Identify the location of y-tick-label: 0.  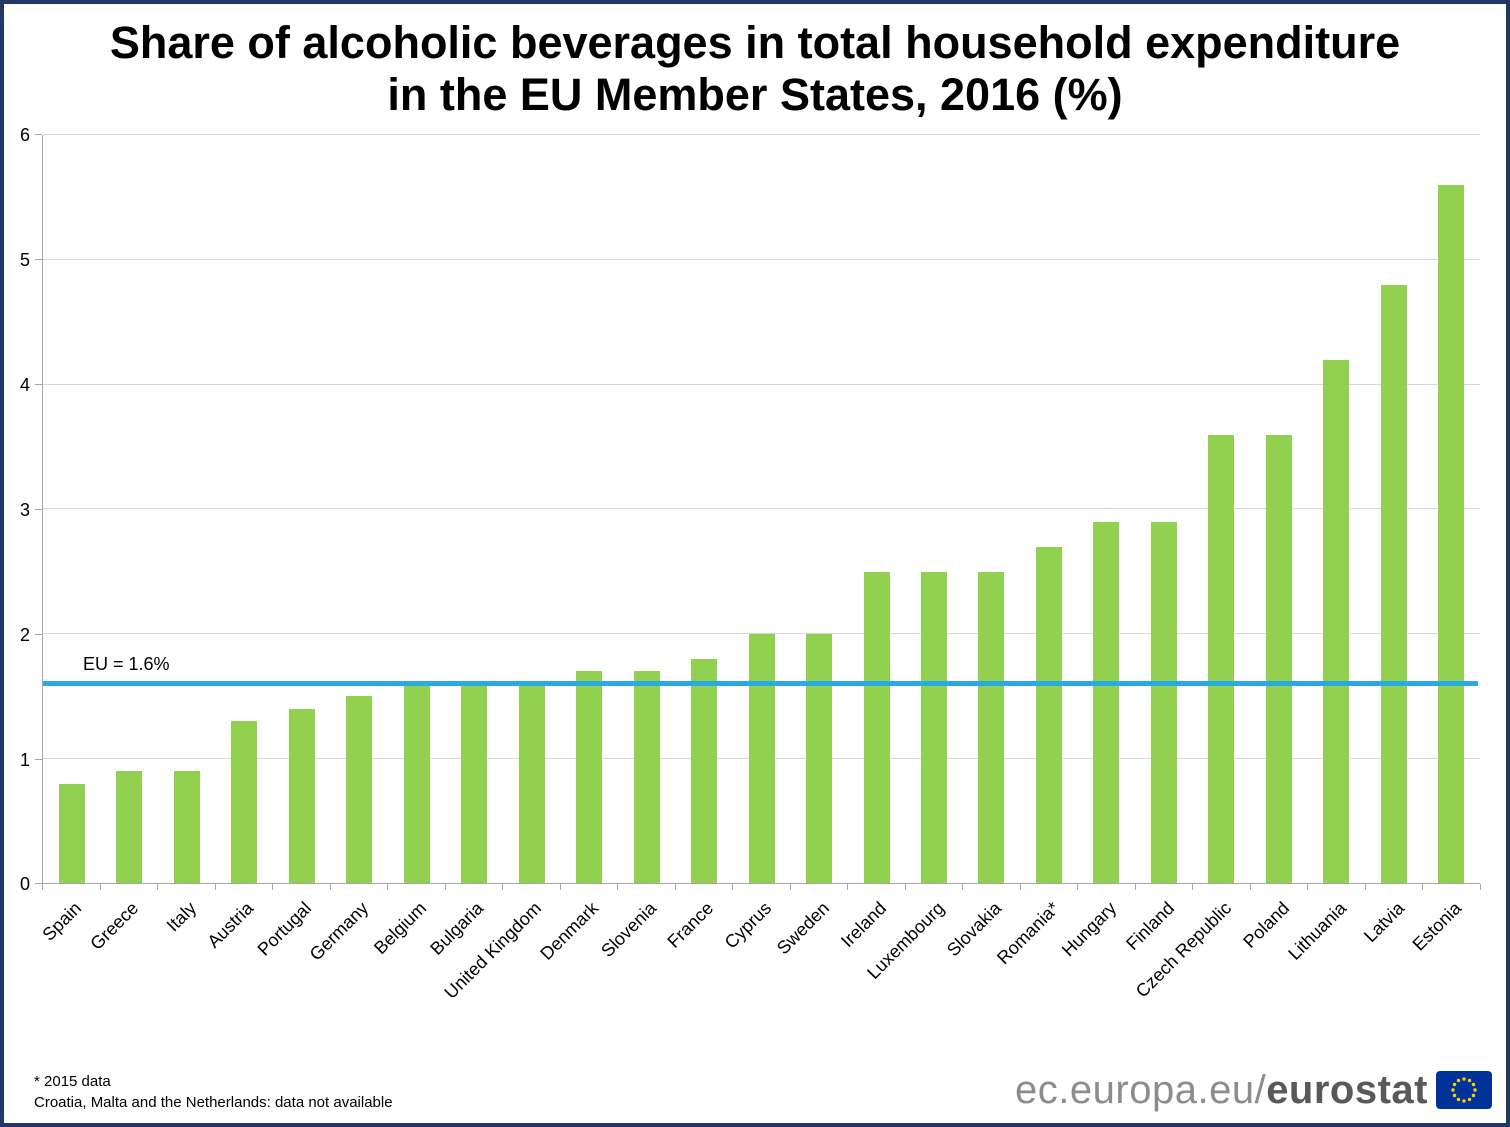
(24, 884).